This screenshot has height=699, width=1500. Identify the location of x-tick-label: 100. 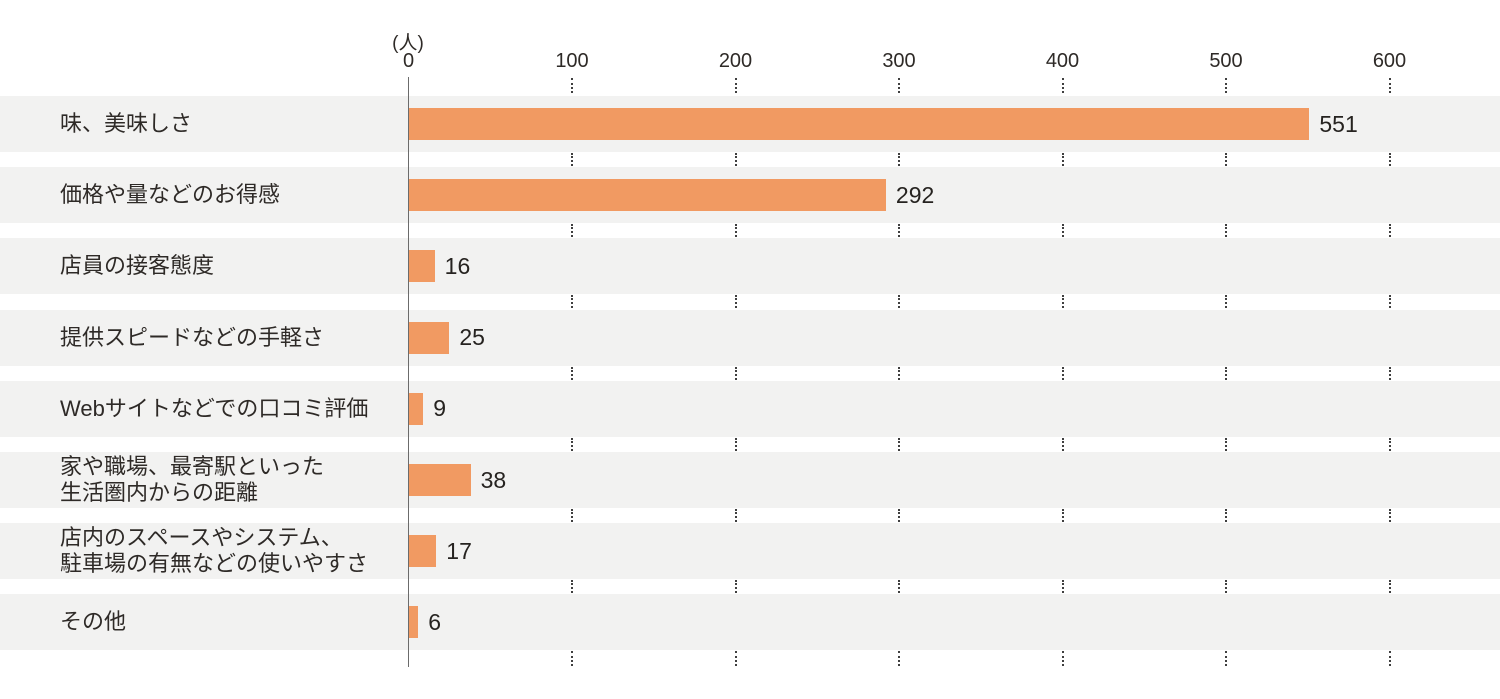
(572, 61).